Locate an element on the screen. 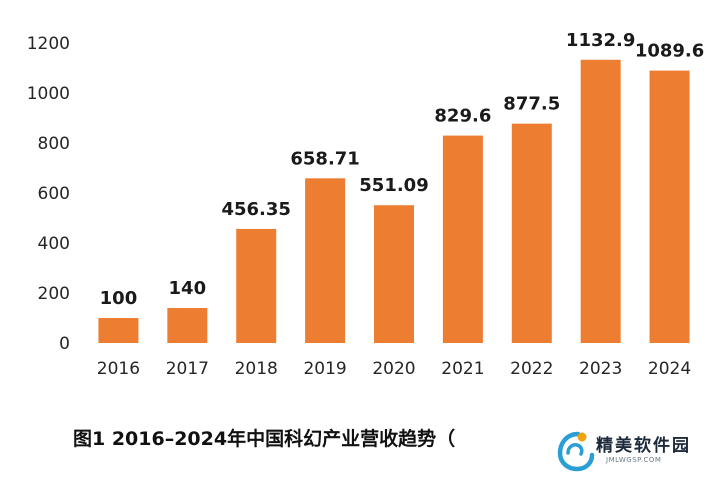 This screenshot has height=477, width=728. watermark-url: JMLWGSP.COM is located at coordinates (634, 460).